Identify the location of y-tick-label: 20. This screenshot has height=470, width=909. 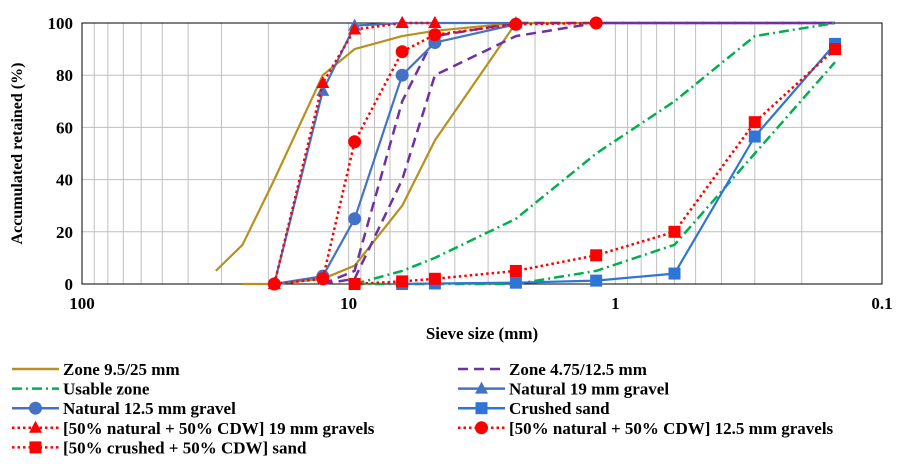
(64, 232).